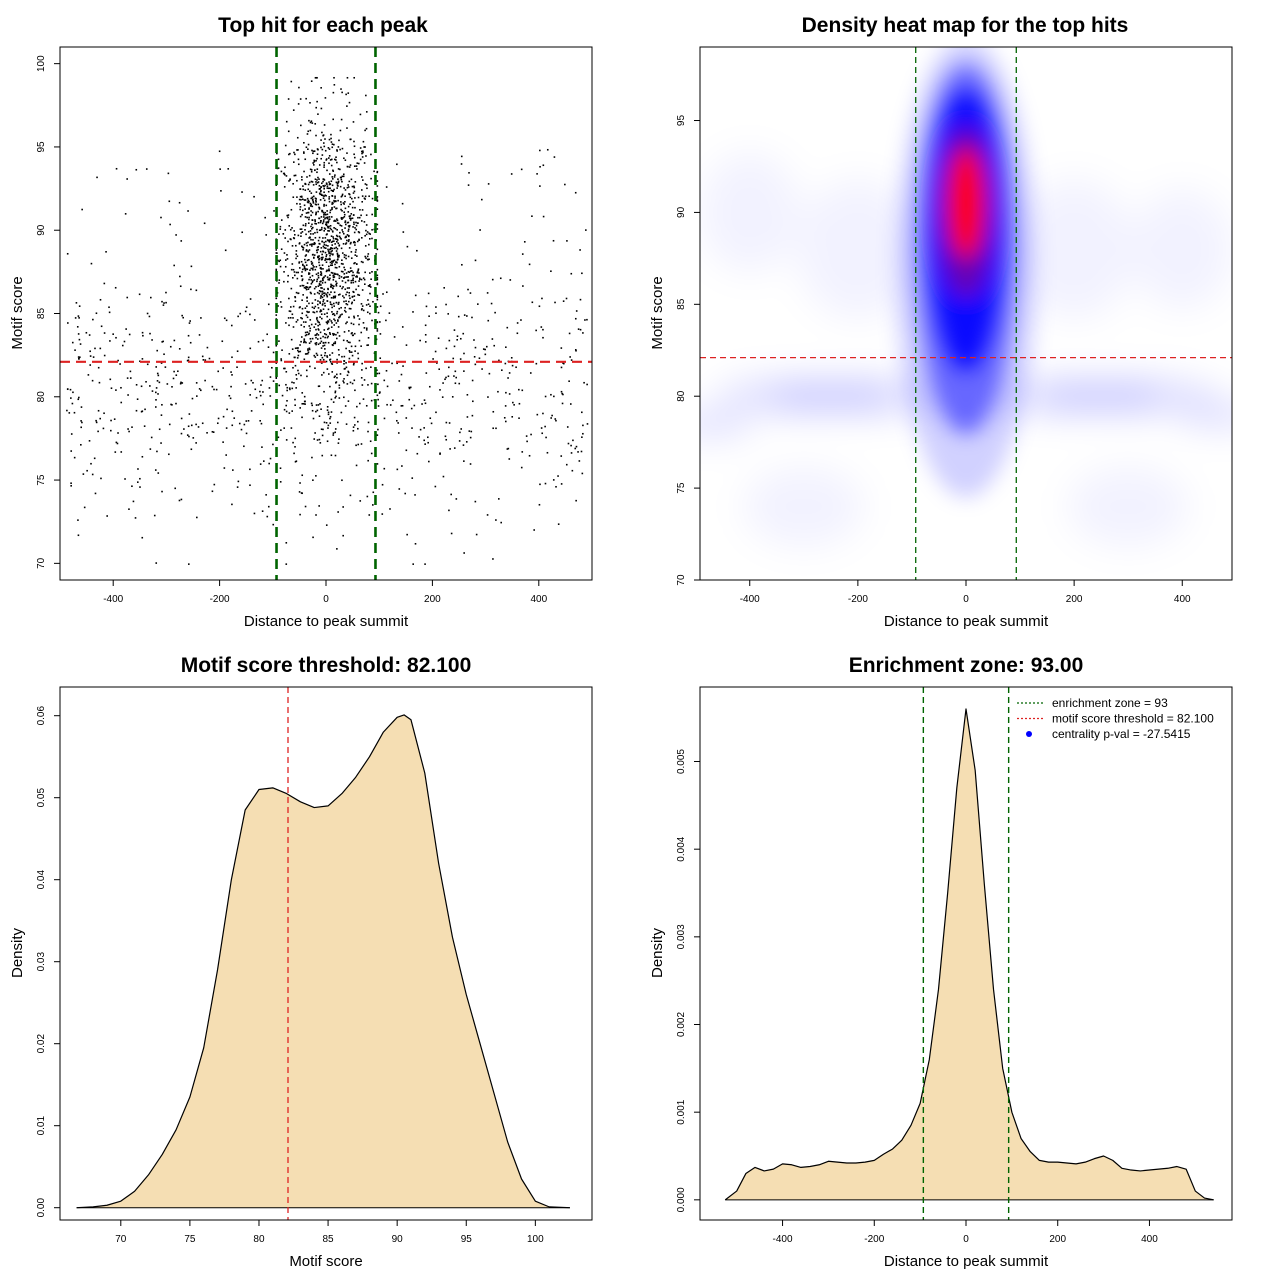 This screenshot has height=1280, width=1280. Describe the element at coordinates (681, 936) in the screenshot. I see `distance-ytick-label: 0.003` at that location.